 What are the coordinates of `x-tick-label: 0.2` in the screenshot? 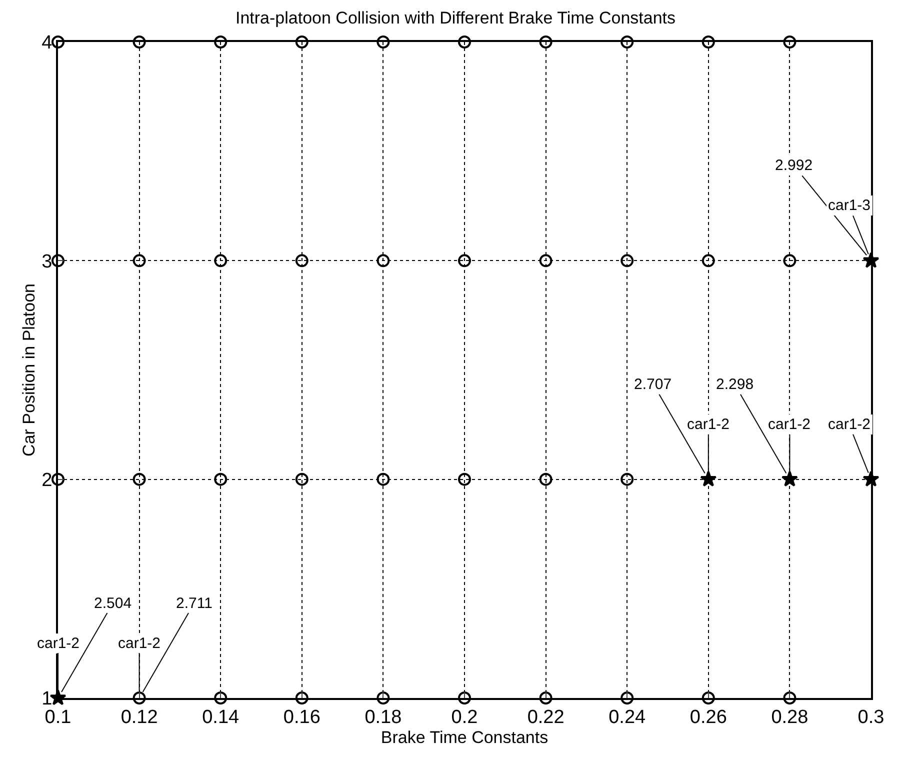 It's located at (464, 717).